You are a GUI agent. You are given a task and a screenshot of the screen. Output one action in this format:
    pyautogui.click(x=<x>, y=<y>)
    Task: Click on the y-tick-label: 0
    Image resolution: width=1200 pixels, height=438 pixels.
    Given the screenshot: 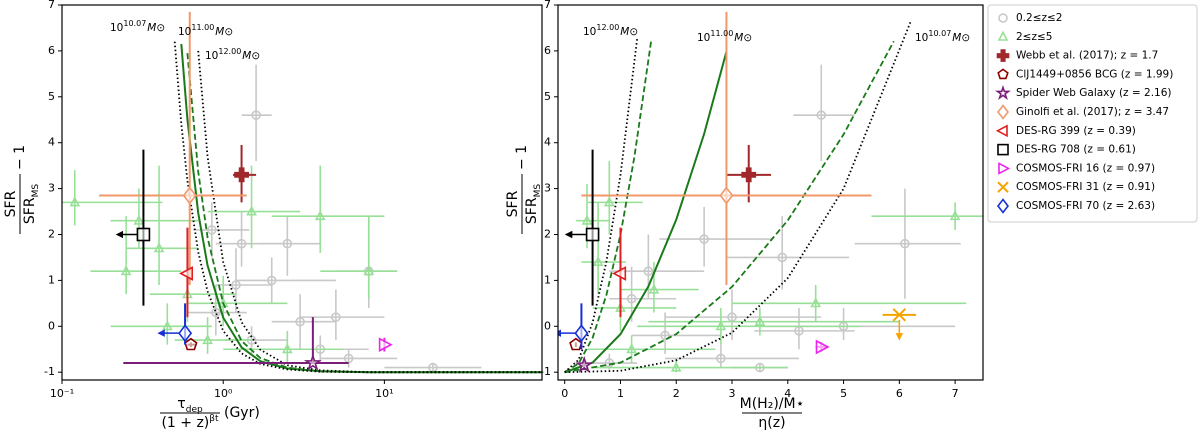 What is the action you would take?
    pyautogui.click(x=547, y=325)
    